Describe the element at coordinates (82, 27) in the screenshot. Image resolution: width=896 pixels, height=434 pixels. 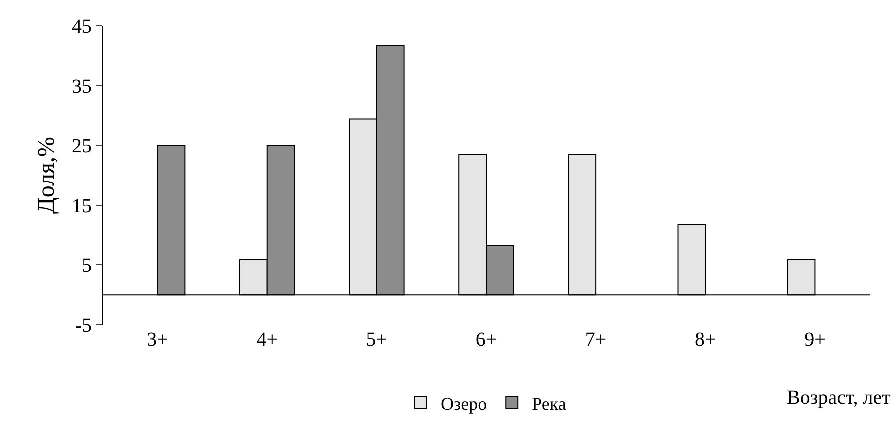
I see `y-tick-label: 45` at that location.